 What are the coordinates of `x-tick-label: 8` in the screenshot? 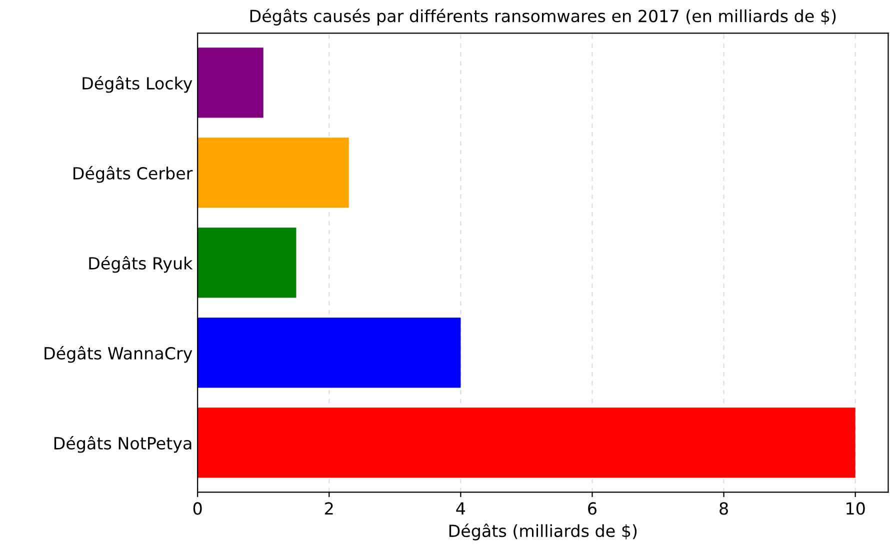 It's located at (724, 508).